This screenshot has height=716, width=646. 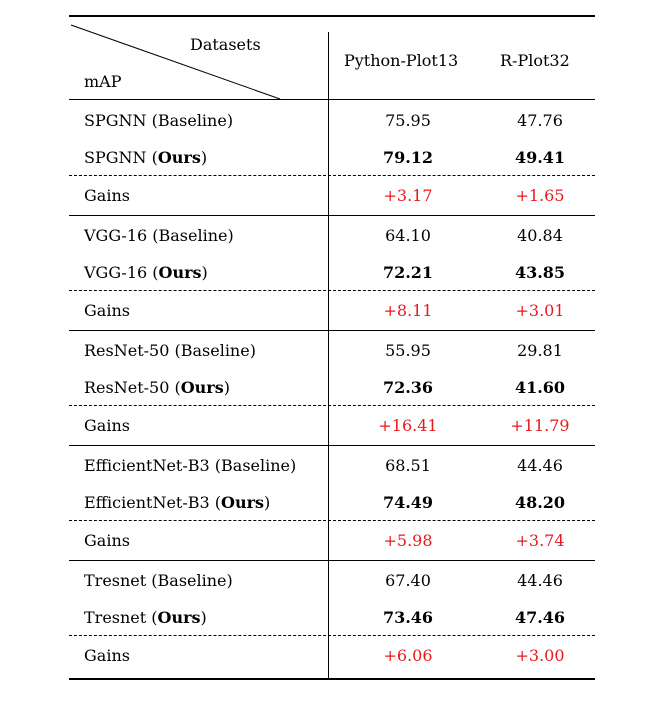 What do you see at coordinates (332, 99) in the screenshot?
I see `header-rule` at bounding box center [332, 99].